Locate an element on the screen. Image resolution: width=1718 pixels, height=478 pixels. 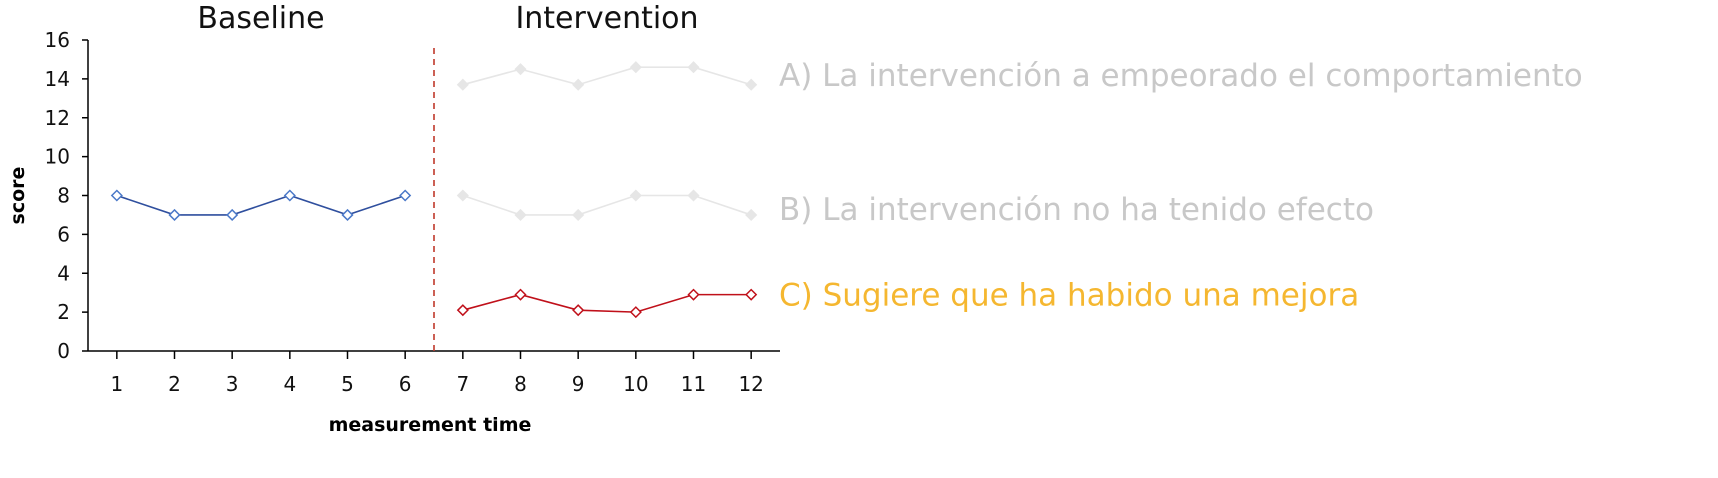
x-tick-label: 3 is located at coordinates (232, 384).